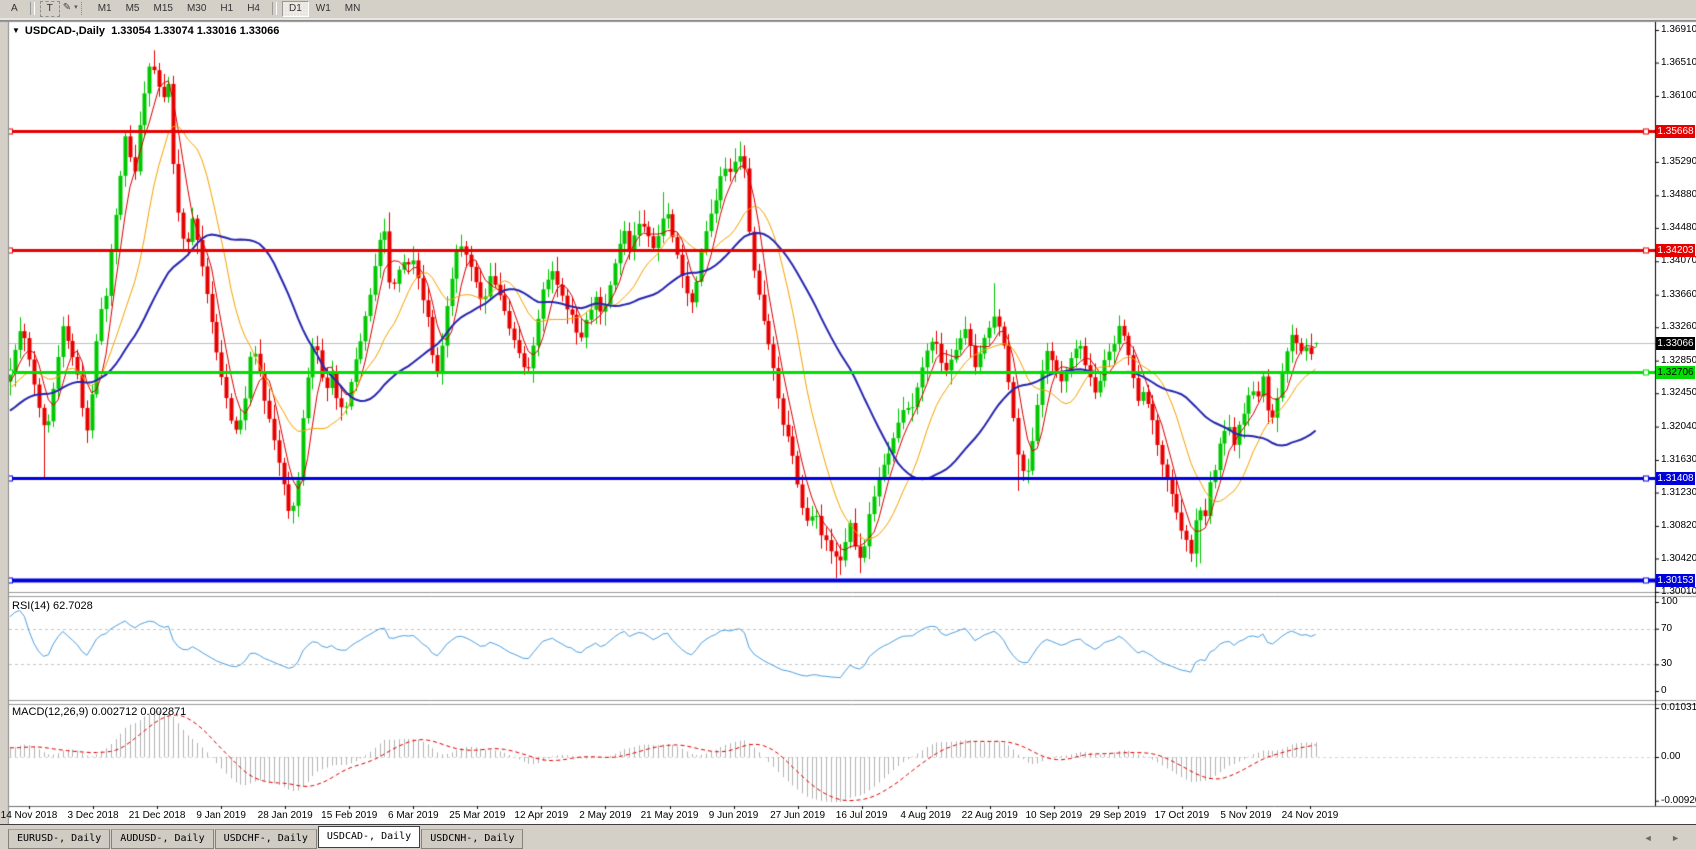  I want to click on chart-ohlc-values: 1.33054 1.33074 1.33016 1.33066, so click(195, 31).